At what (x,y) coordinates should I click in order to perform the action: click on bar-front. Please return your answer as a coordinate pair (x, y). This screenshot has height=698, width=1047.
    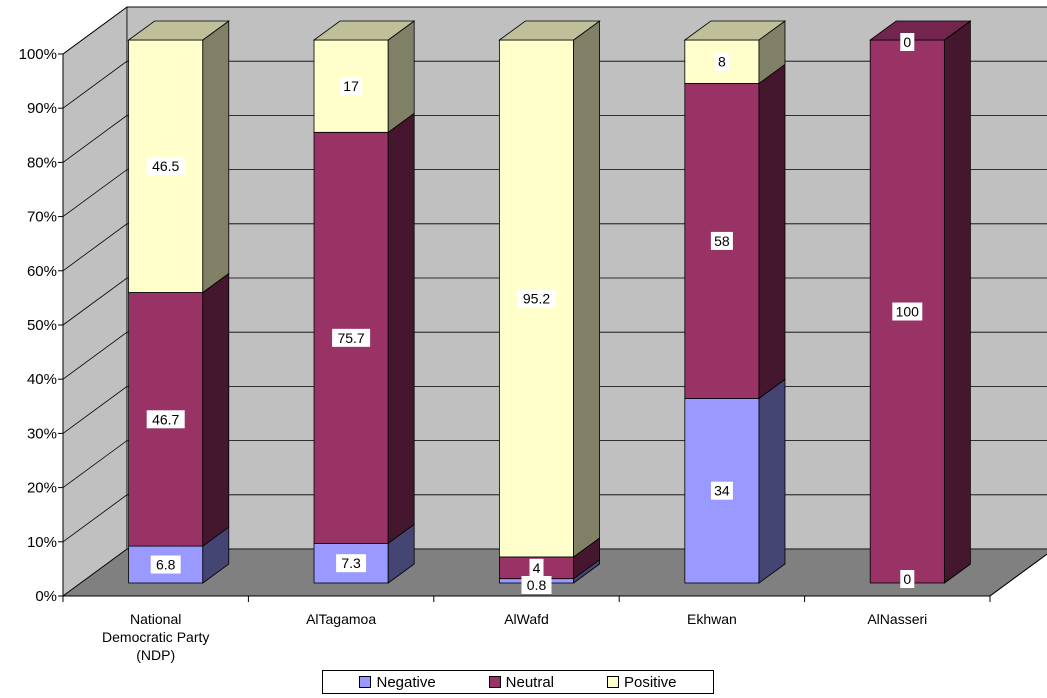
    Looking at the image, I should click on (722, 61).